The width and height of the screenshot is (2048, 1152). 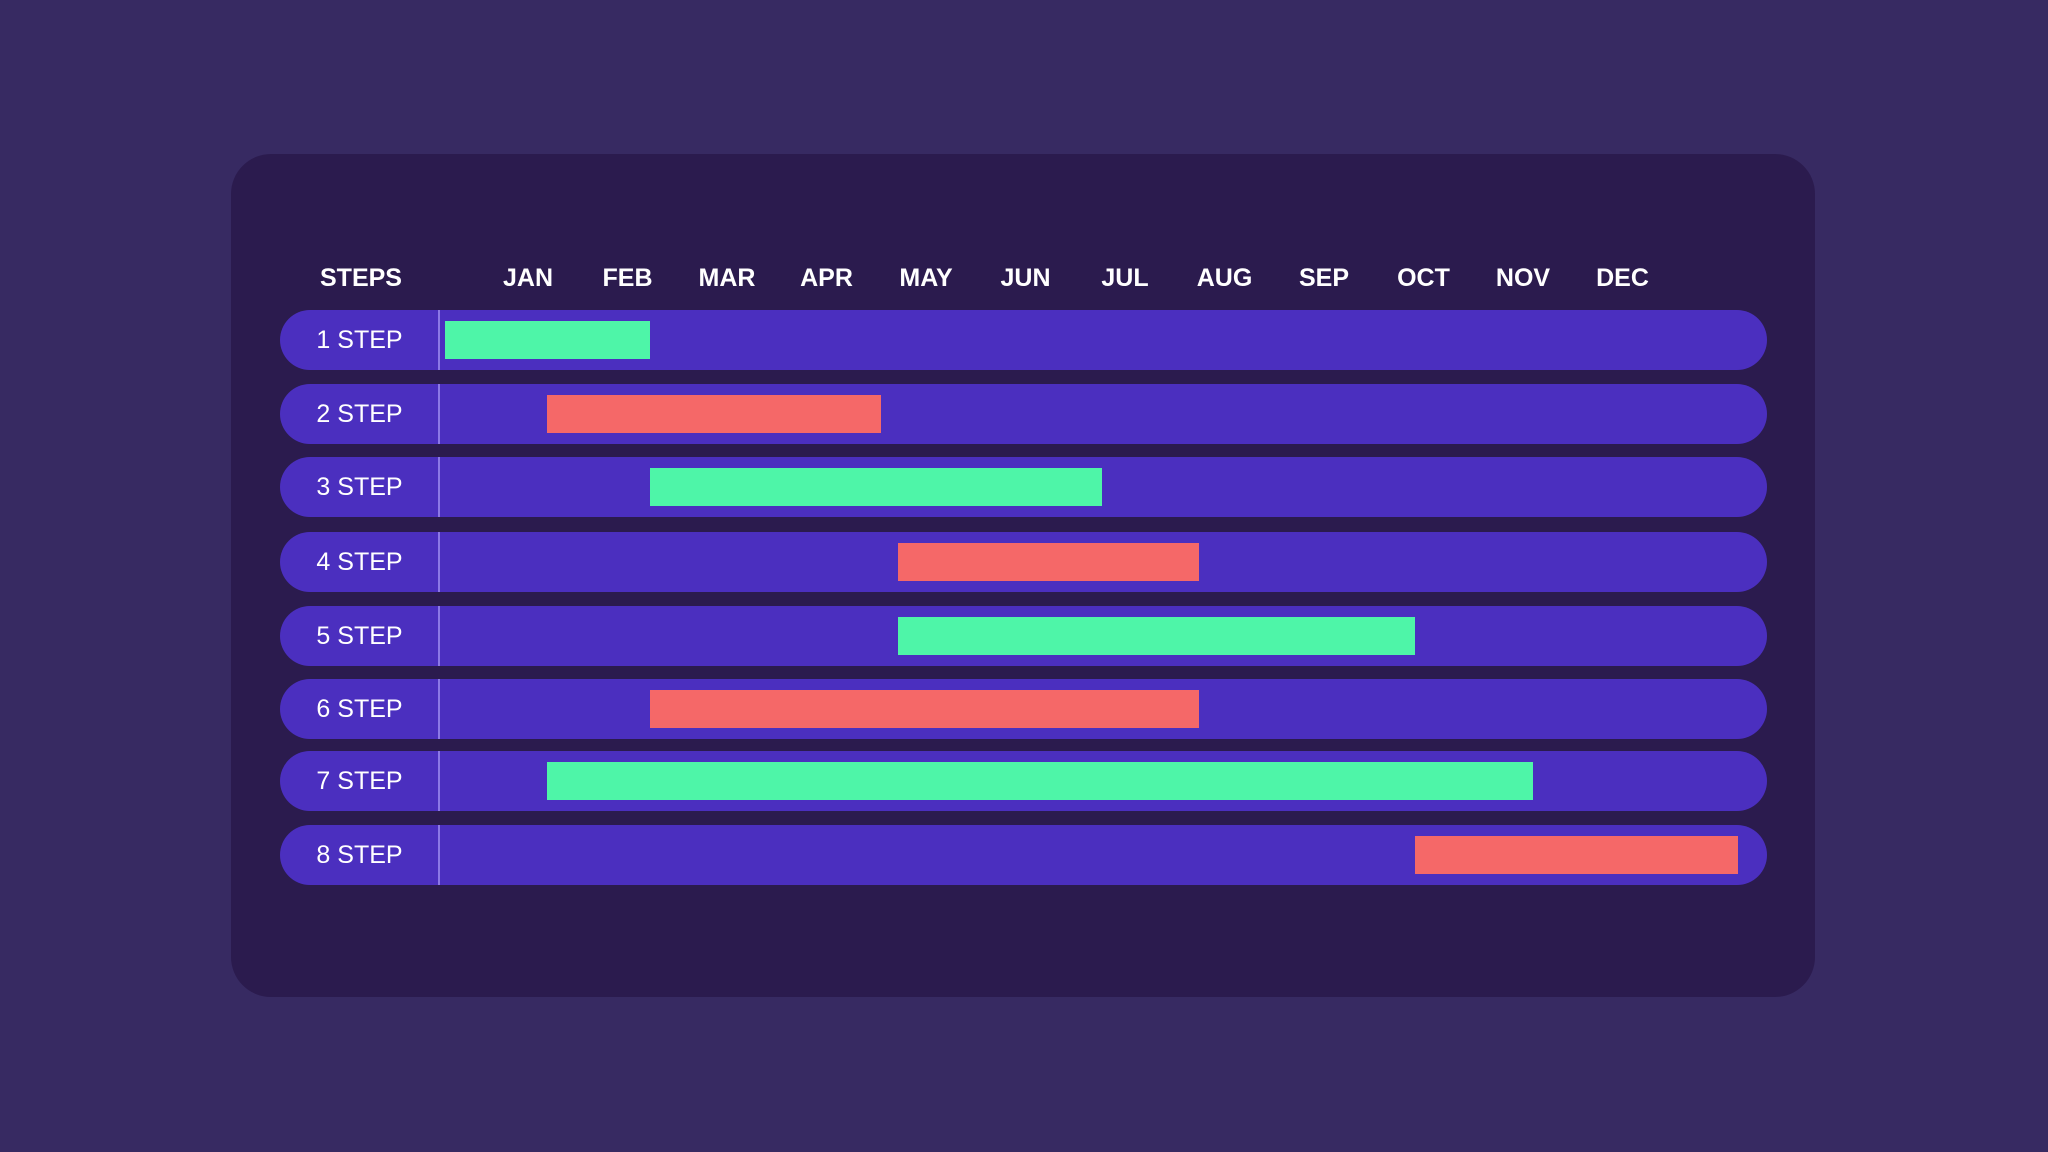 I want to click on month-label-may: MAY, so click(x=926, y=278).